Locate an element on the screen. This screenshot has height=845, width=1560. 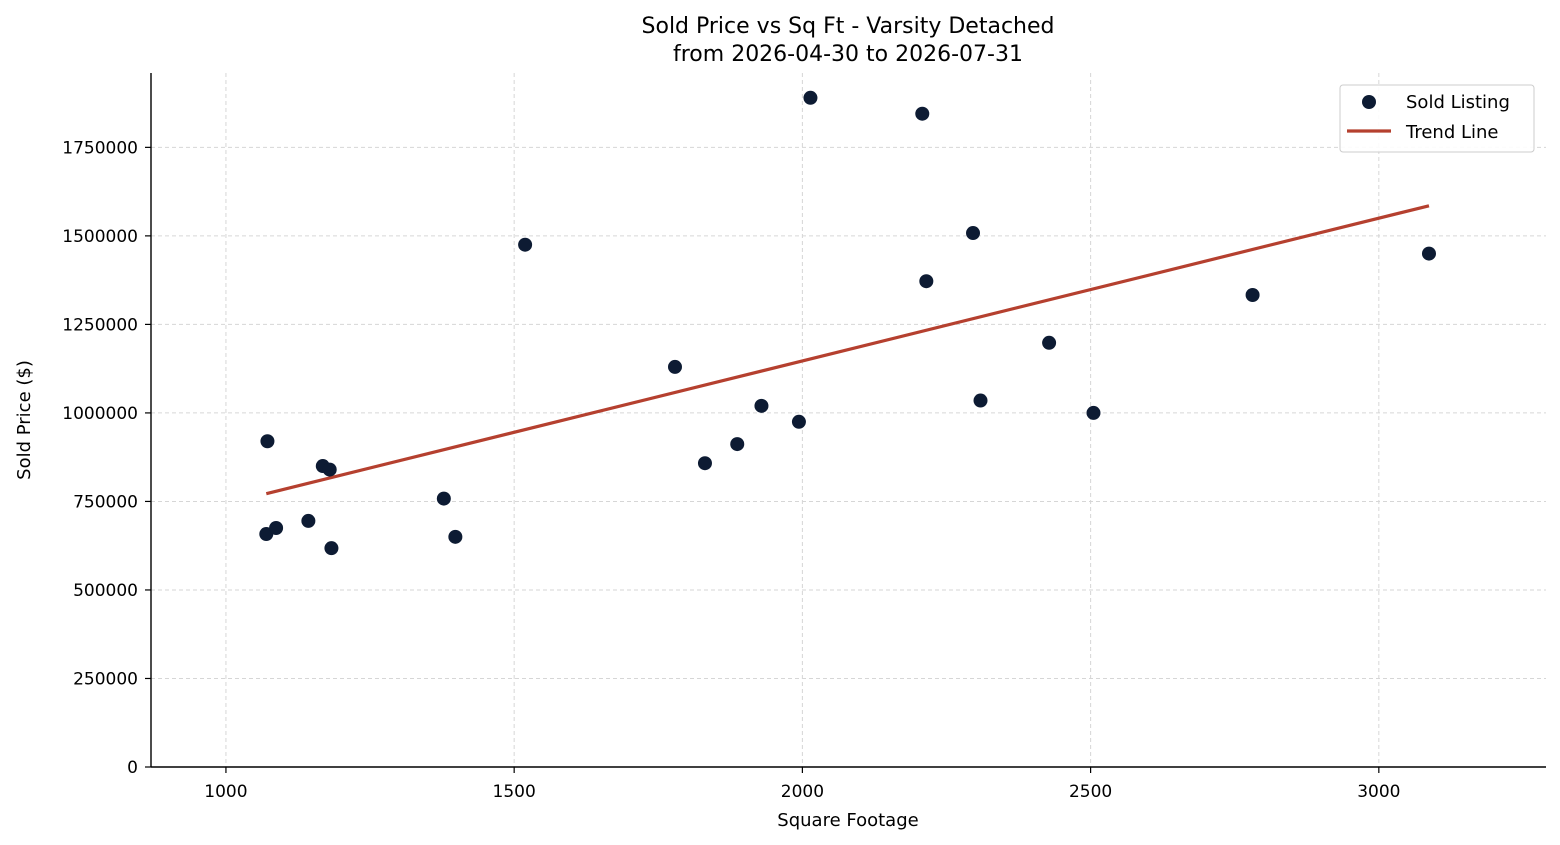
y-tick-label: 0 is located at coordinates (132, 768).